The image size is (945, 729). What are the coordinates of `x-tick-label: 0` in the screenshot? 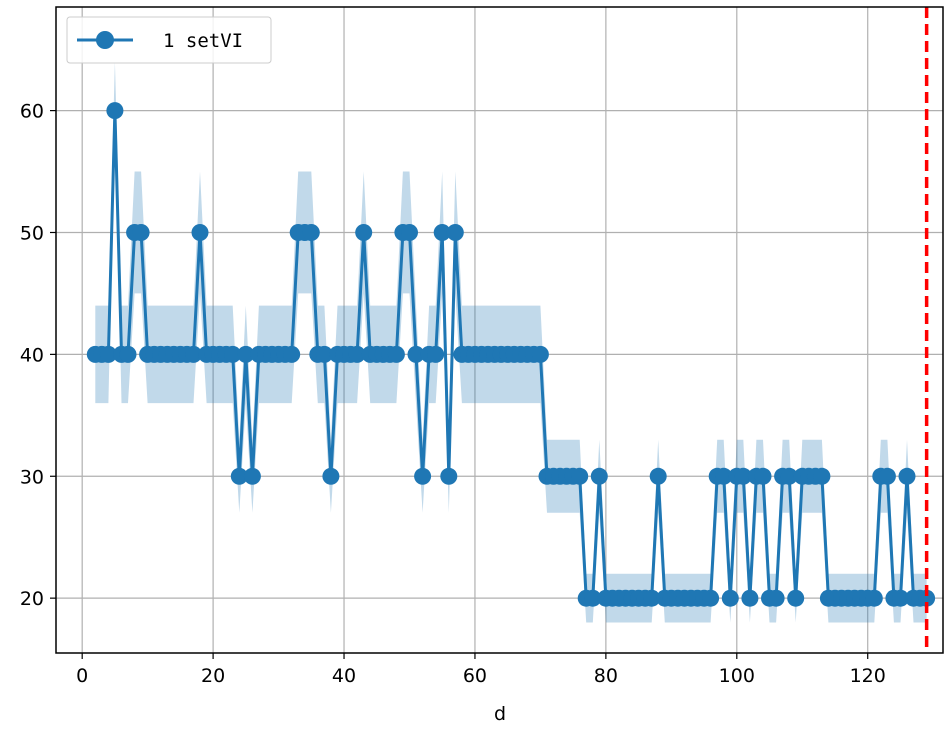 It's located at (82, 676).